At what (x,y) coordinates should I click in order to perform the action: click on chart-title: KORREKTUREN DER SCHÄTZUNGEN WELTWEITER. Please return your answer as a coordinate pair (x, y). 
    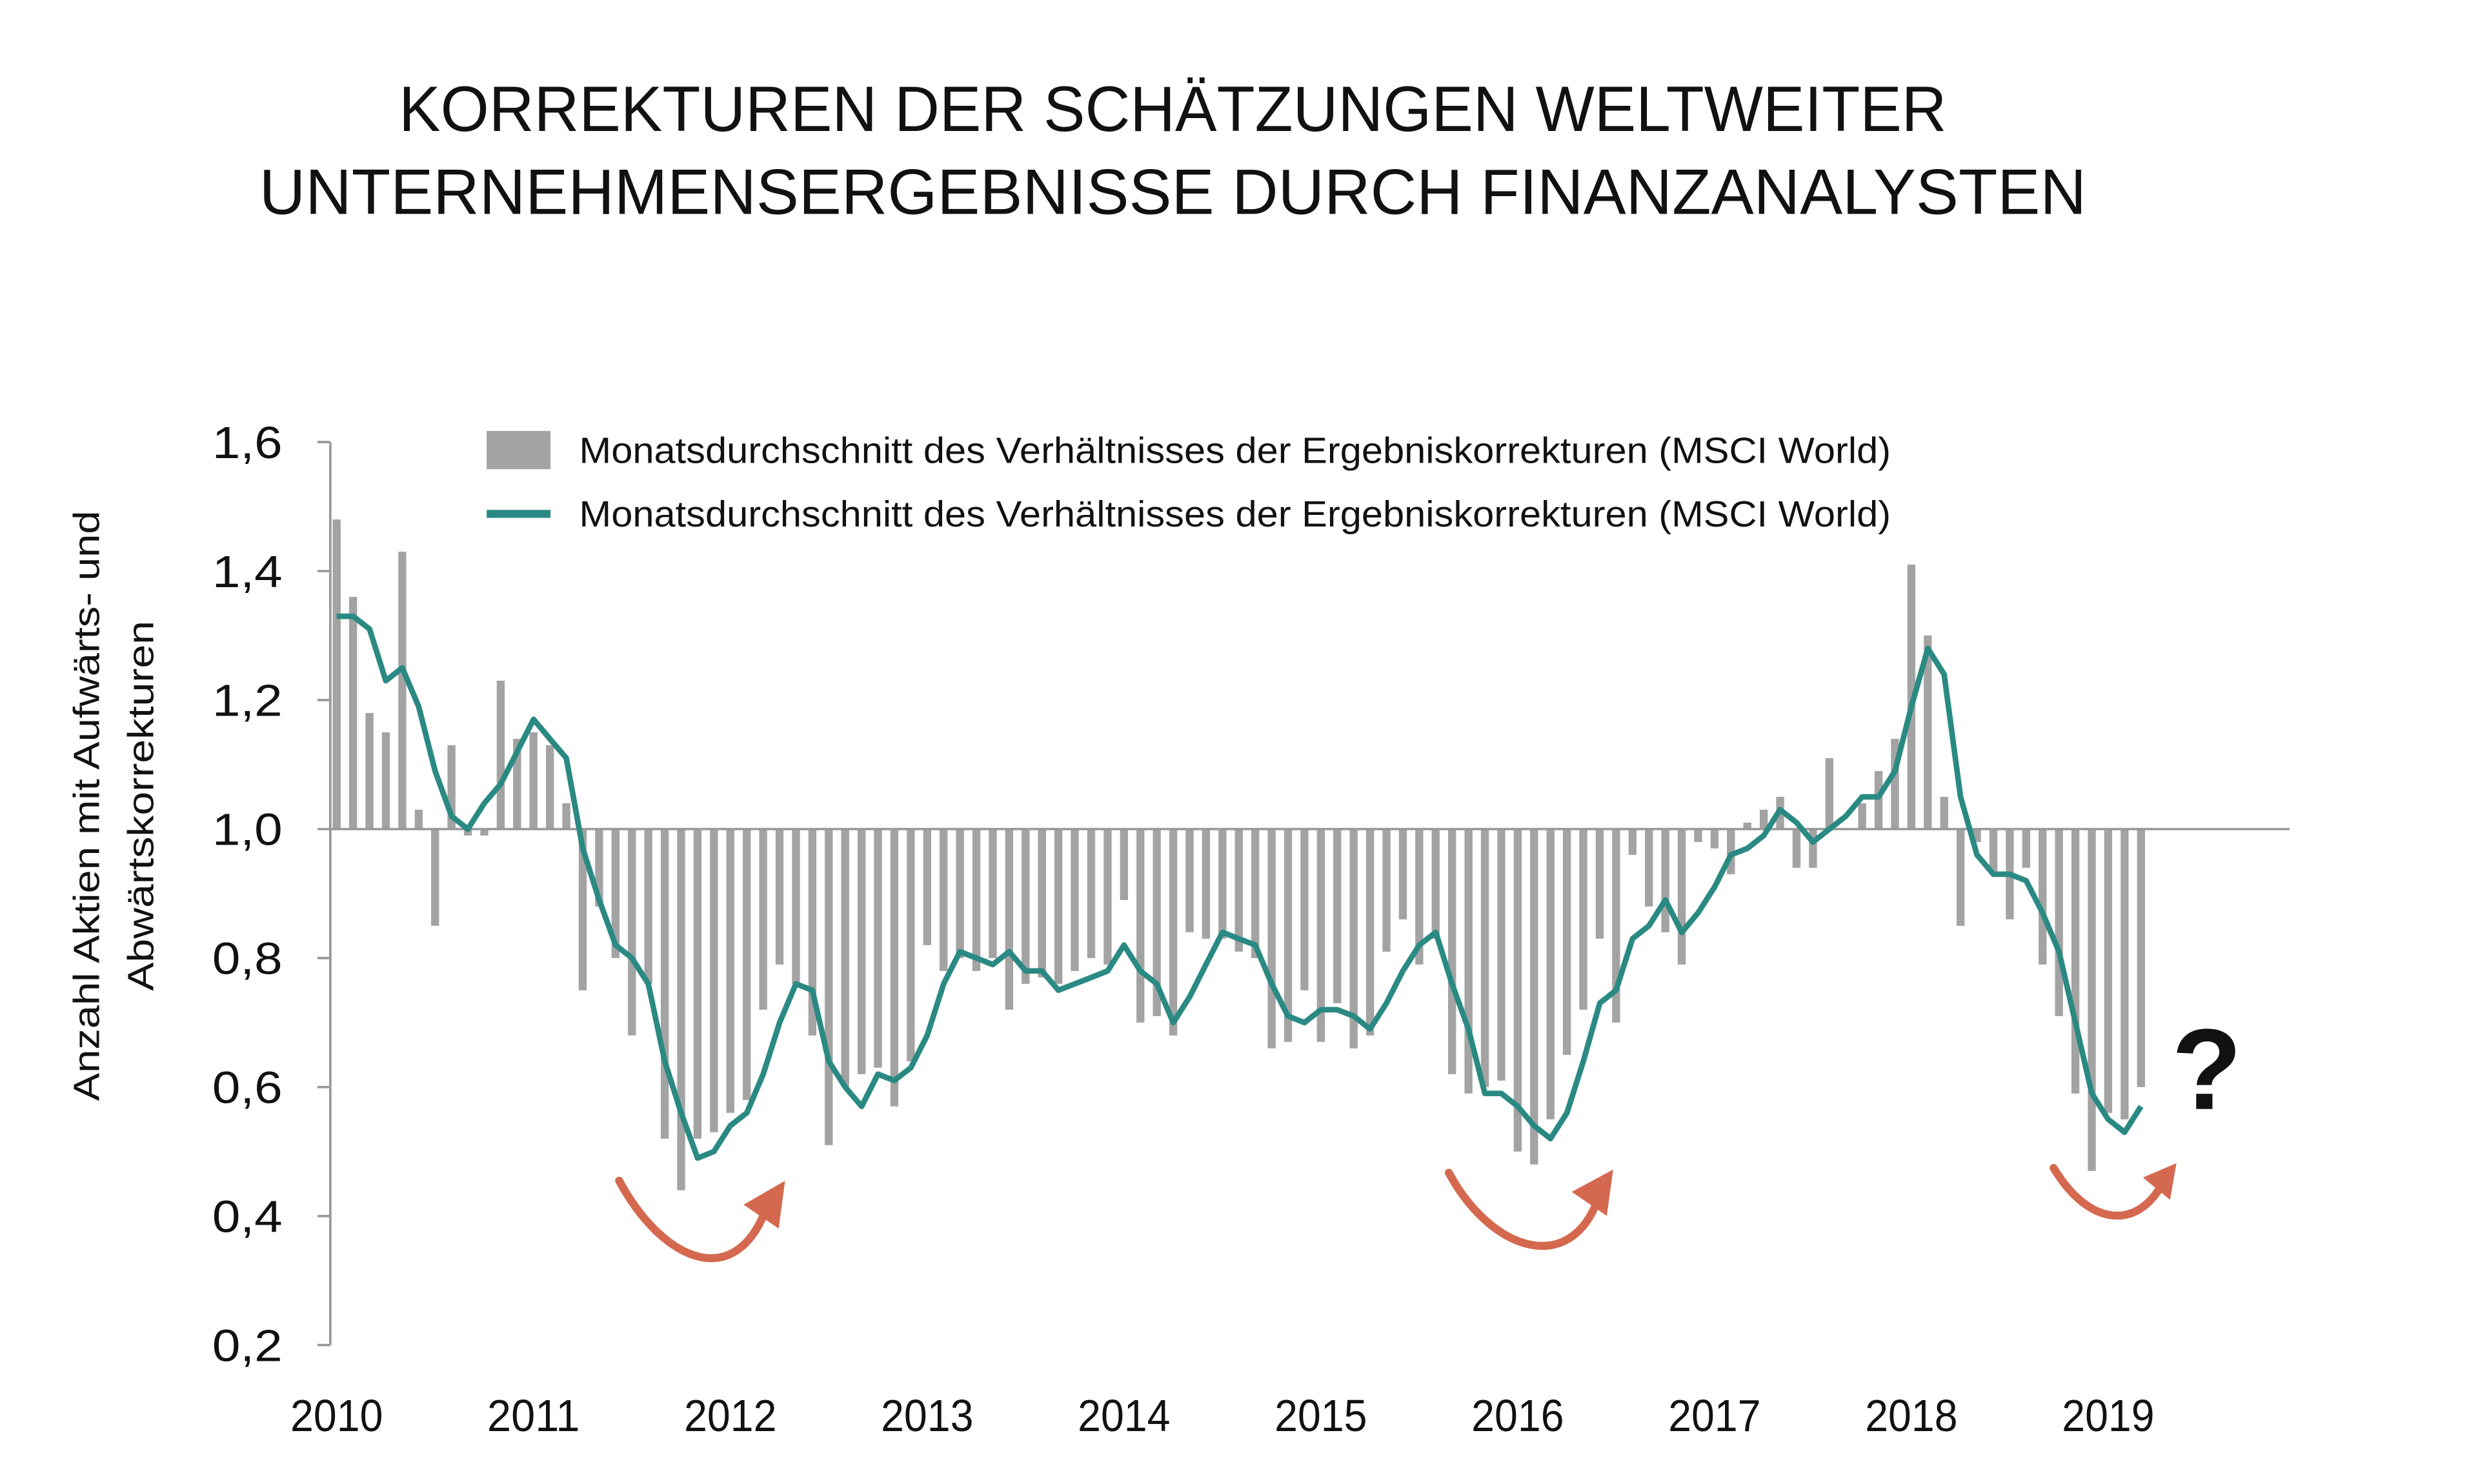
    Looking at the image, I should click on (1172, 109).